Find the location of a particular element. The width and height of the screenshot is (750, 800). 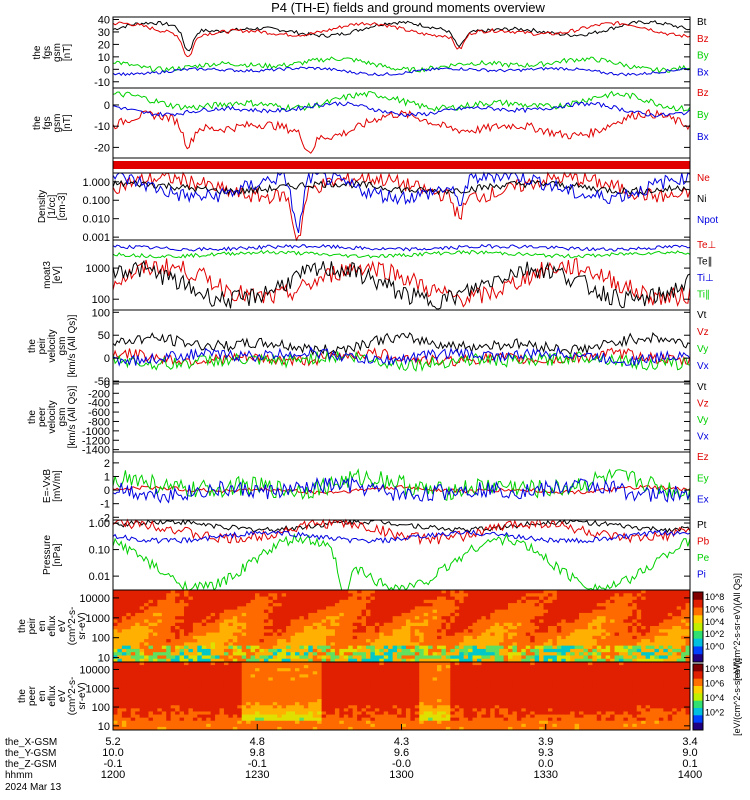

y-tick-label: 10 is located at coordinates (104, 659).